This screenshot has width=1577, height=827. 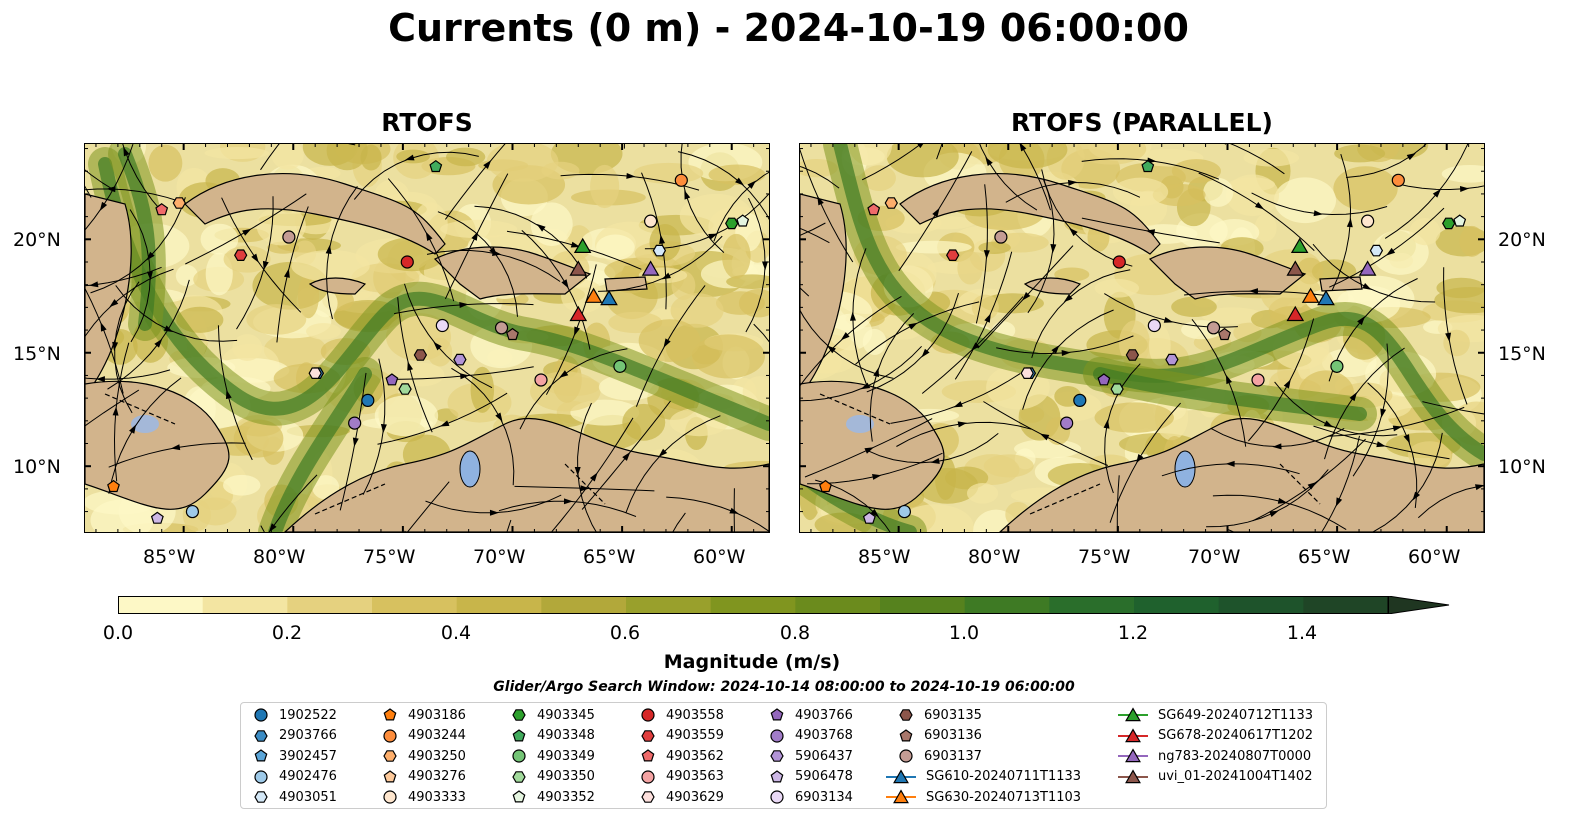 What do you see at coordinates (906, 715) in the screenshot?
I see `hexagon-marker-icon` at bounding box center [906, 715].